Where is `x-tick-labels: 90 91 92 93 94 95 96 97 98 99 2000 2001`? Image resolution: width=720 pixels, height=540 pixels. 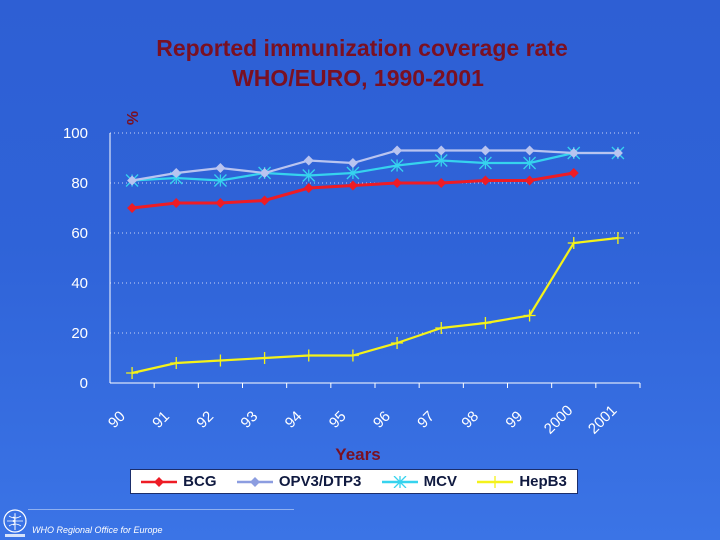 x-tick-labels: 90 91 92 93 94 95 96 97 98 99 2000 2001 is located at coordinates (363, 420).